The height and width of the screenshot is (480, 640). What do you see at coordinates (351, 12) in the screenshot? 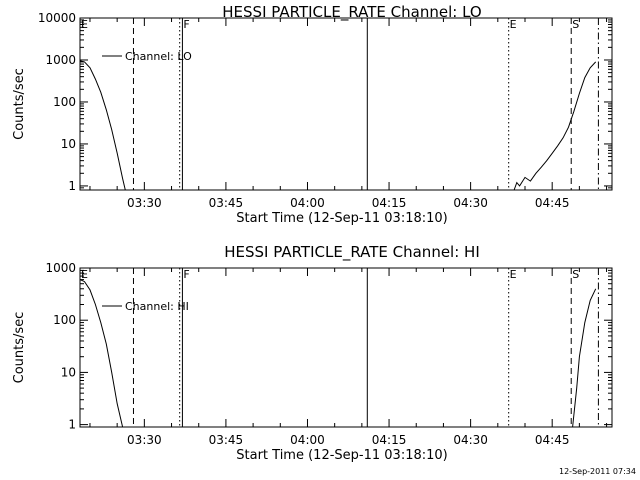
I see `chart-title: HESSI PARTICLE_RATE Channel: LO` at bounding box center [351, 12].